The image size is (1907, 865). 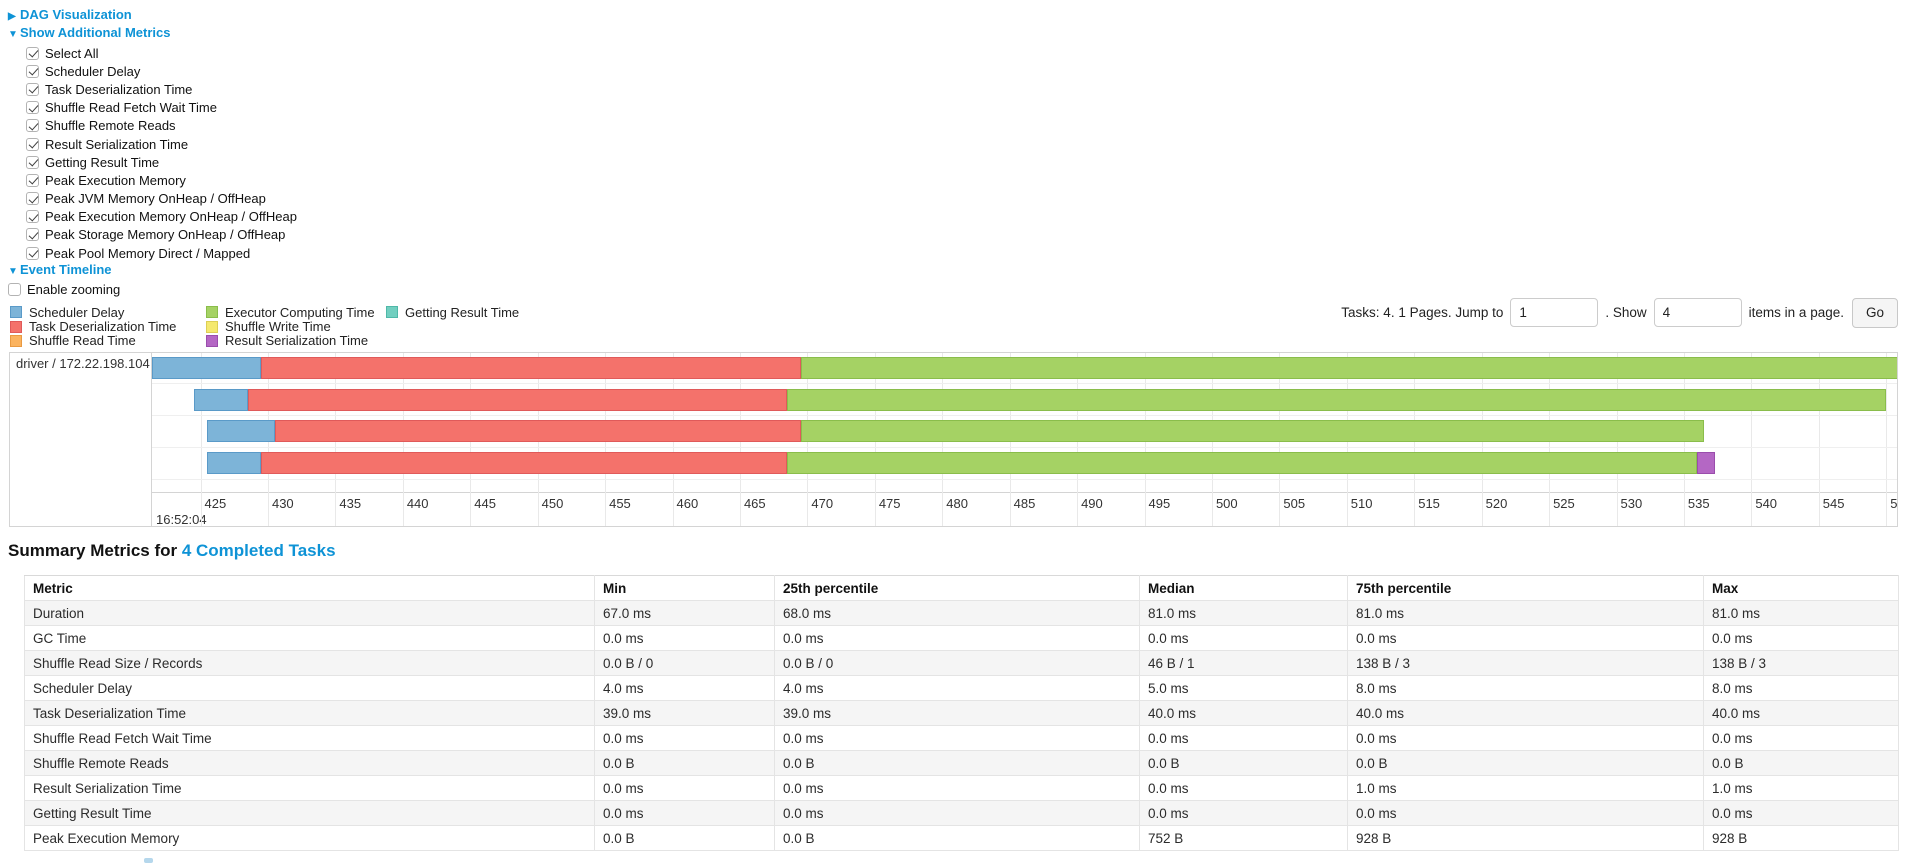 I want to click on axis-tick-label: 510, so click(x=1361, y=503).